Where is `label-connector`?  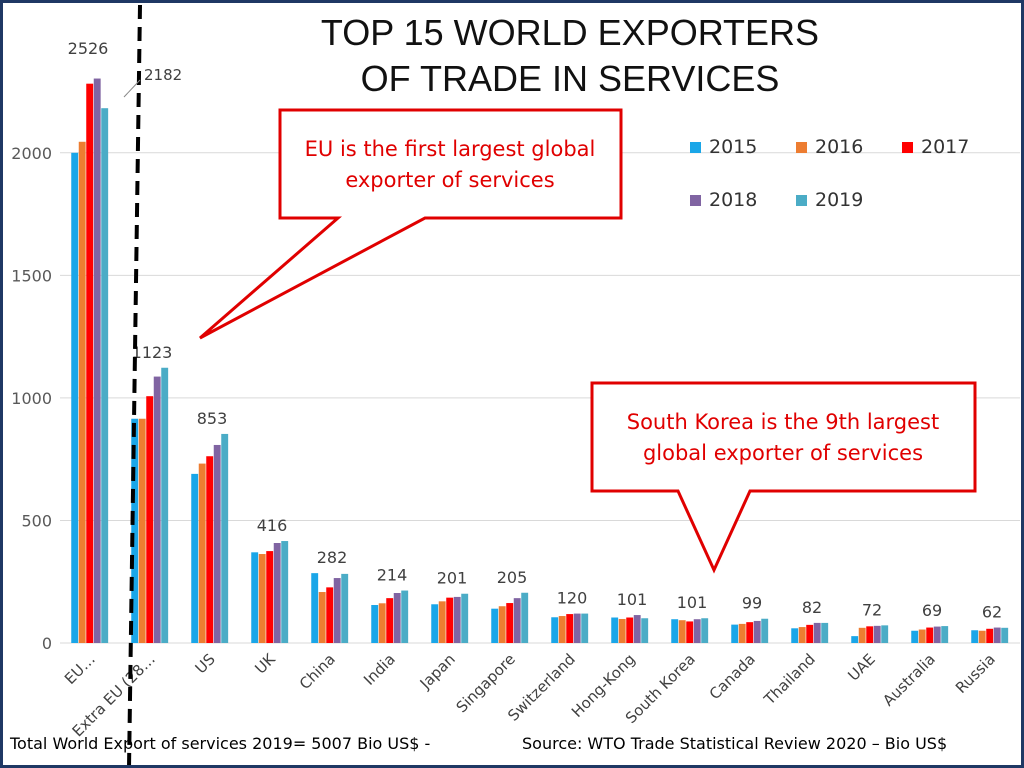 label-connector is located at coordinates (132, 88).